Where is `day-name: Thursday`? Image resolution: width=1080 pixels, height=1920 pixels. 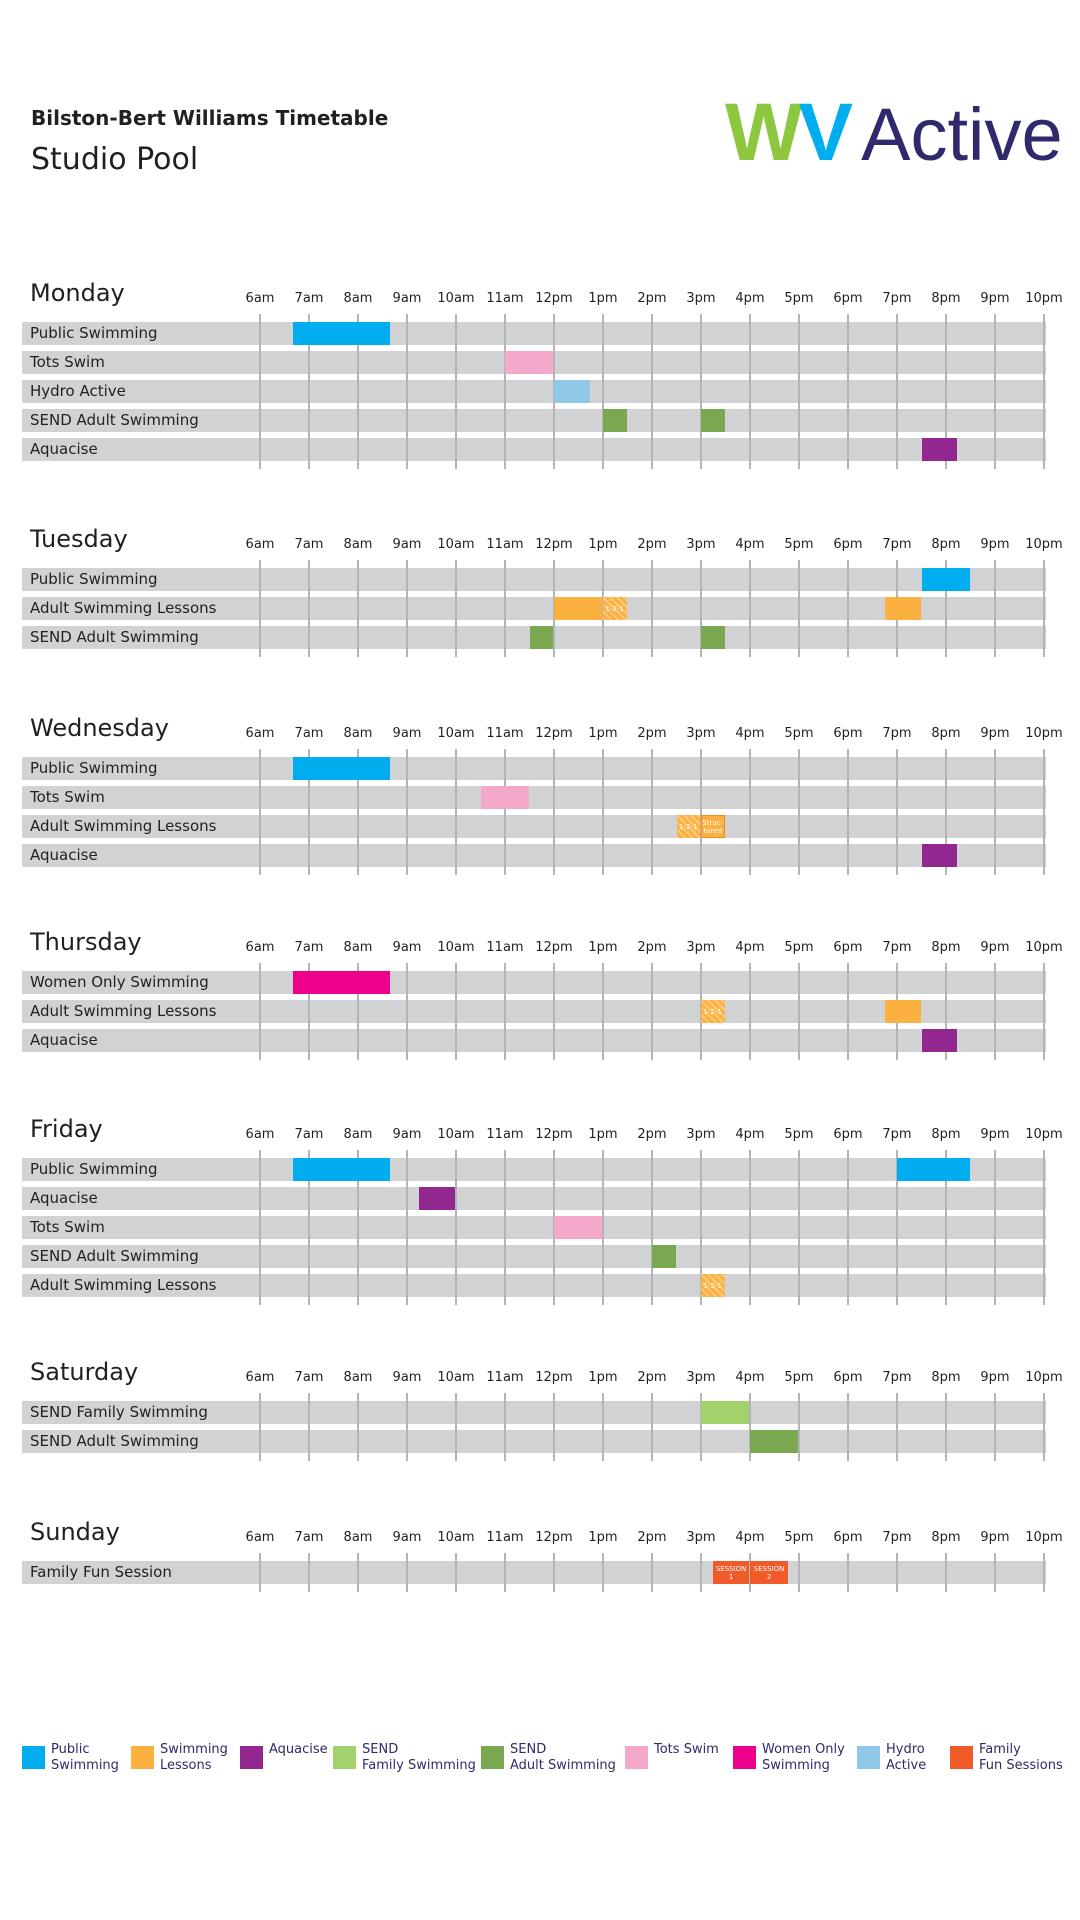
day-name: Thursday is located at coordinates (86, 942).